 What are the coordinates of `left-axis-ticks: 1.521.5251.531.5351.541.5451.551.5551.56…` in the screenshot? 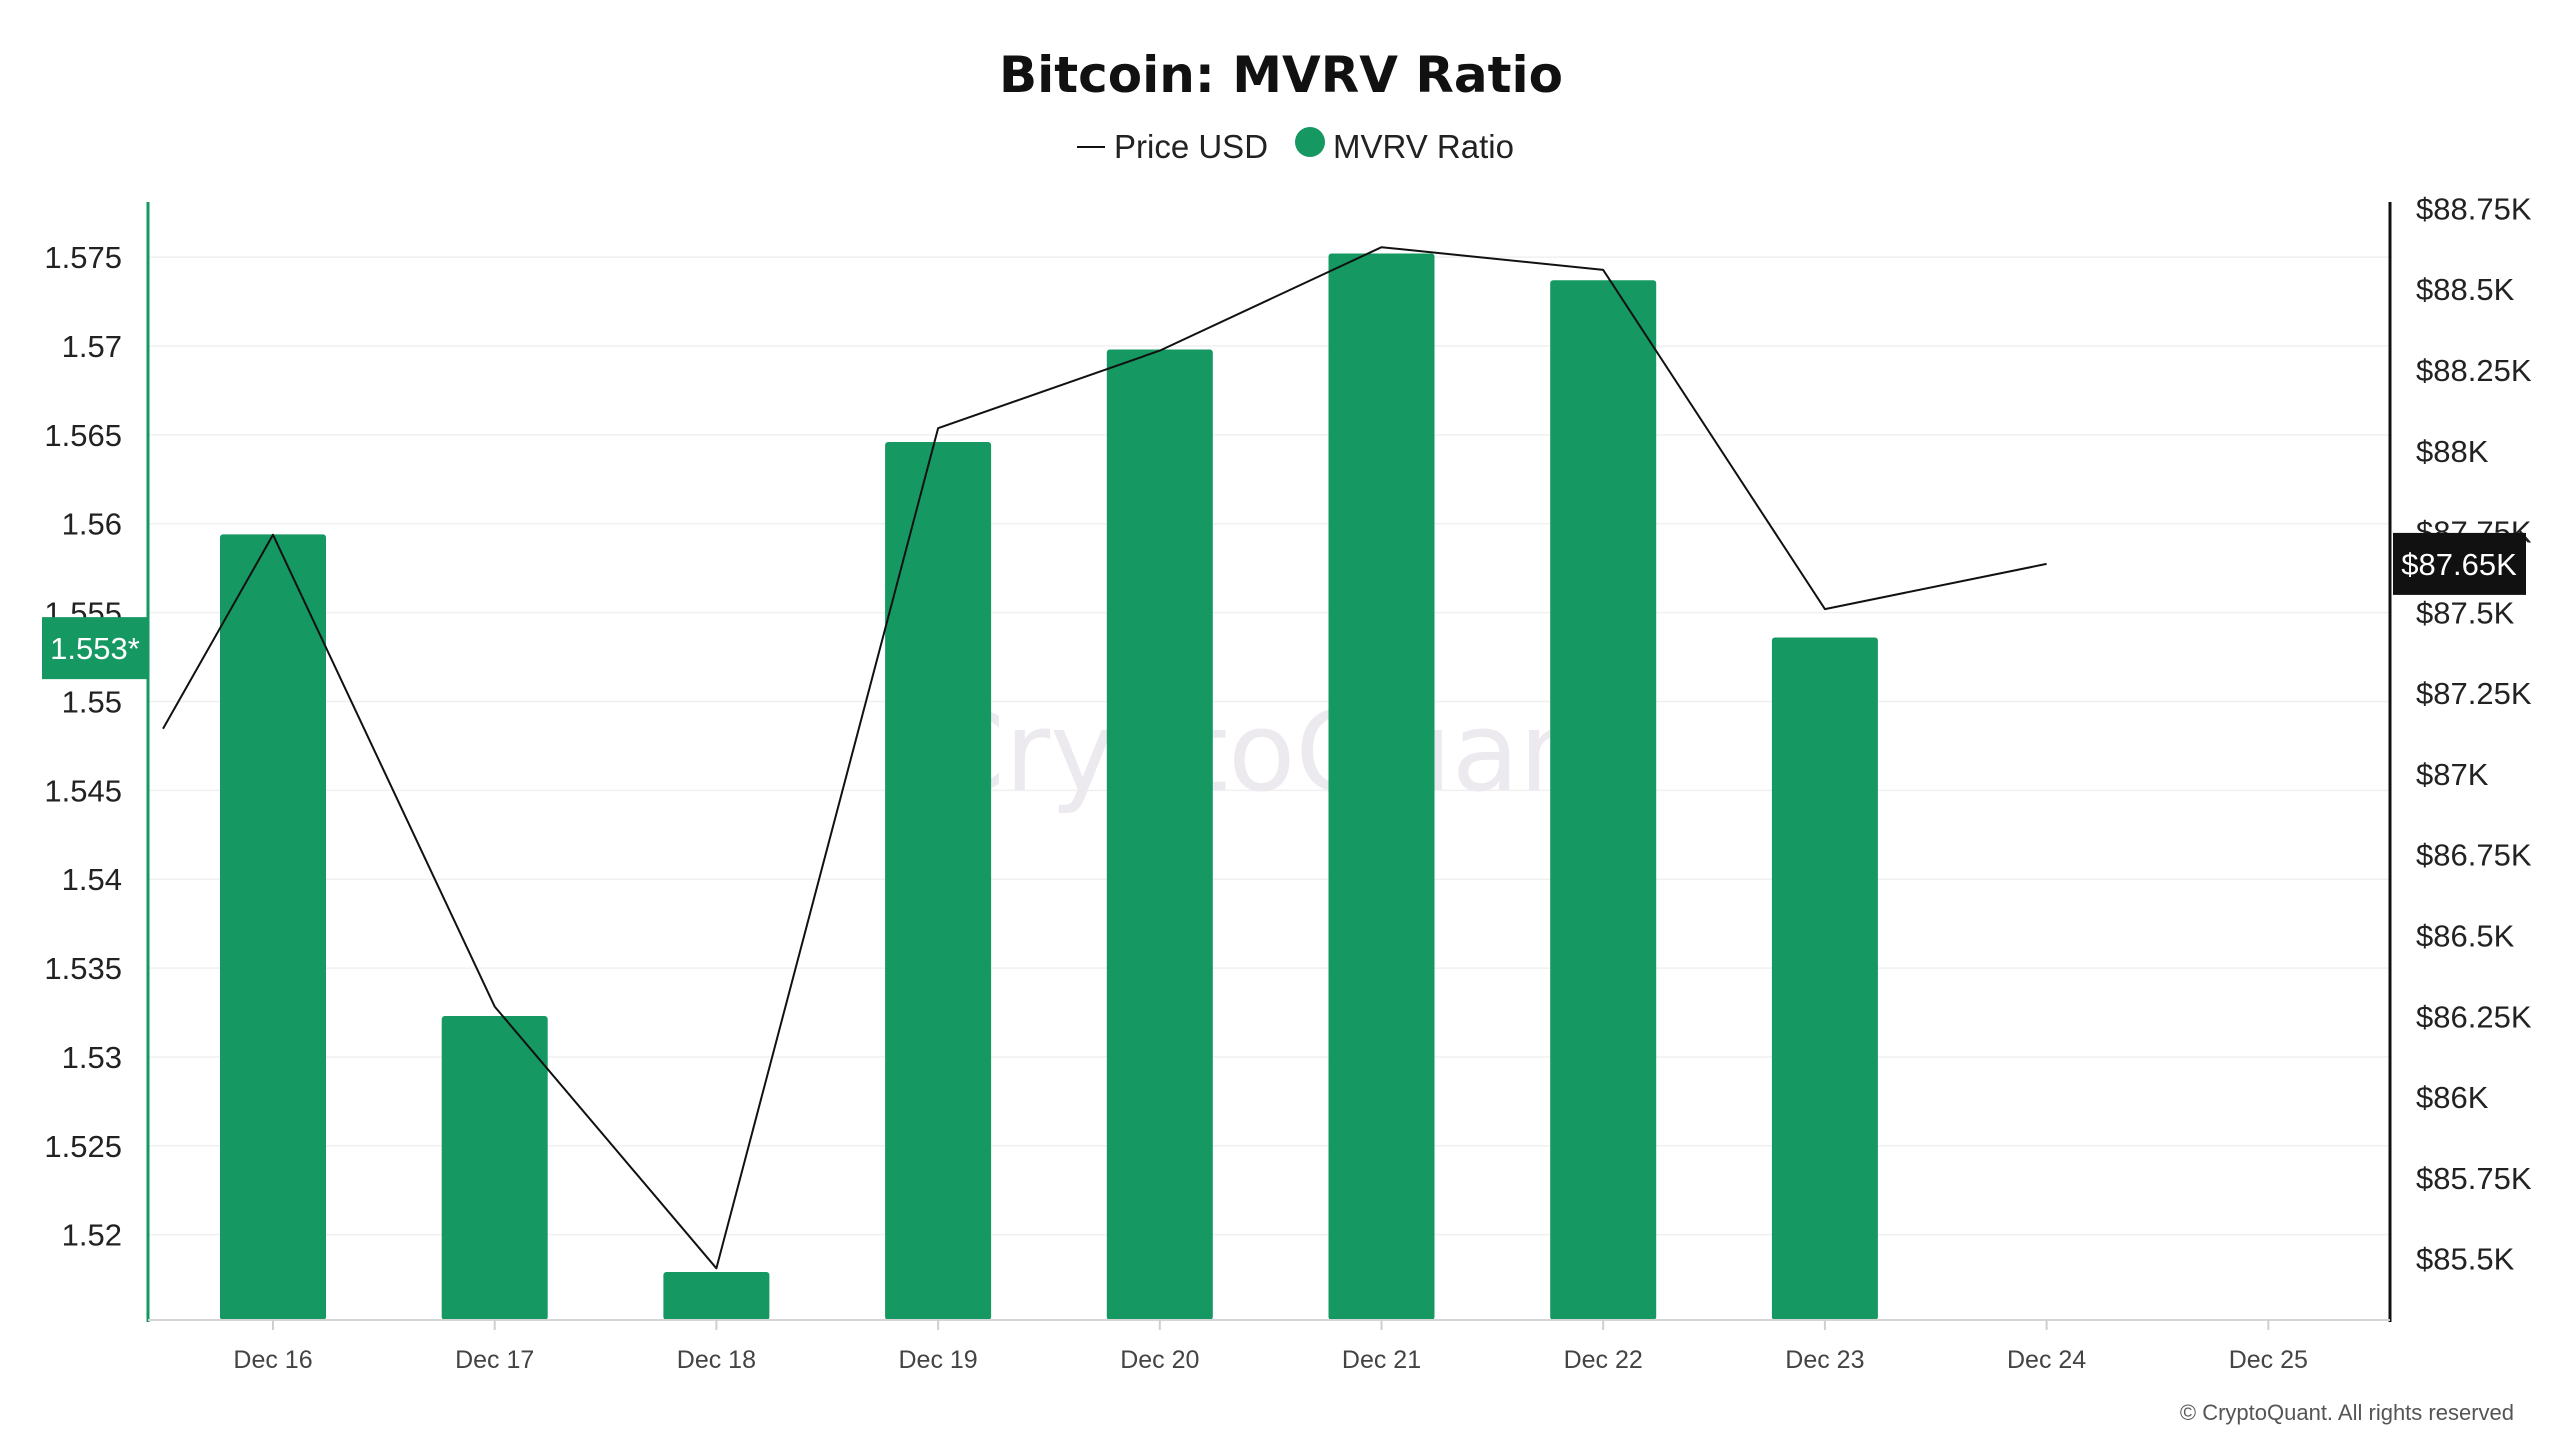 It's located at (83, 746).